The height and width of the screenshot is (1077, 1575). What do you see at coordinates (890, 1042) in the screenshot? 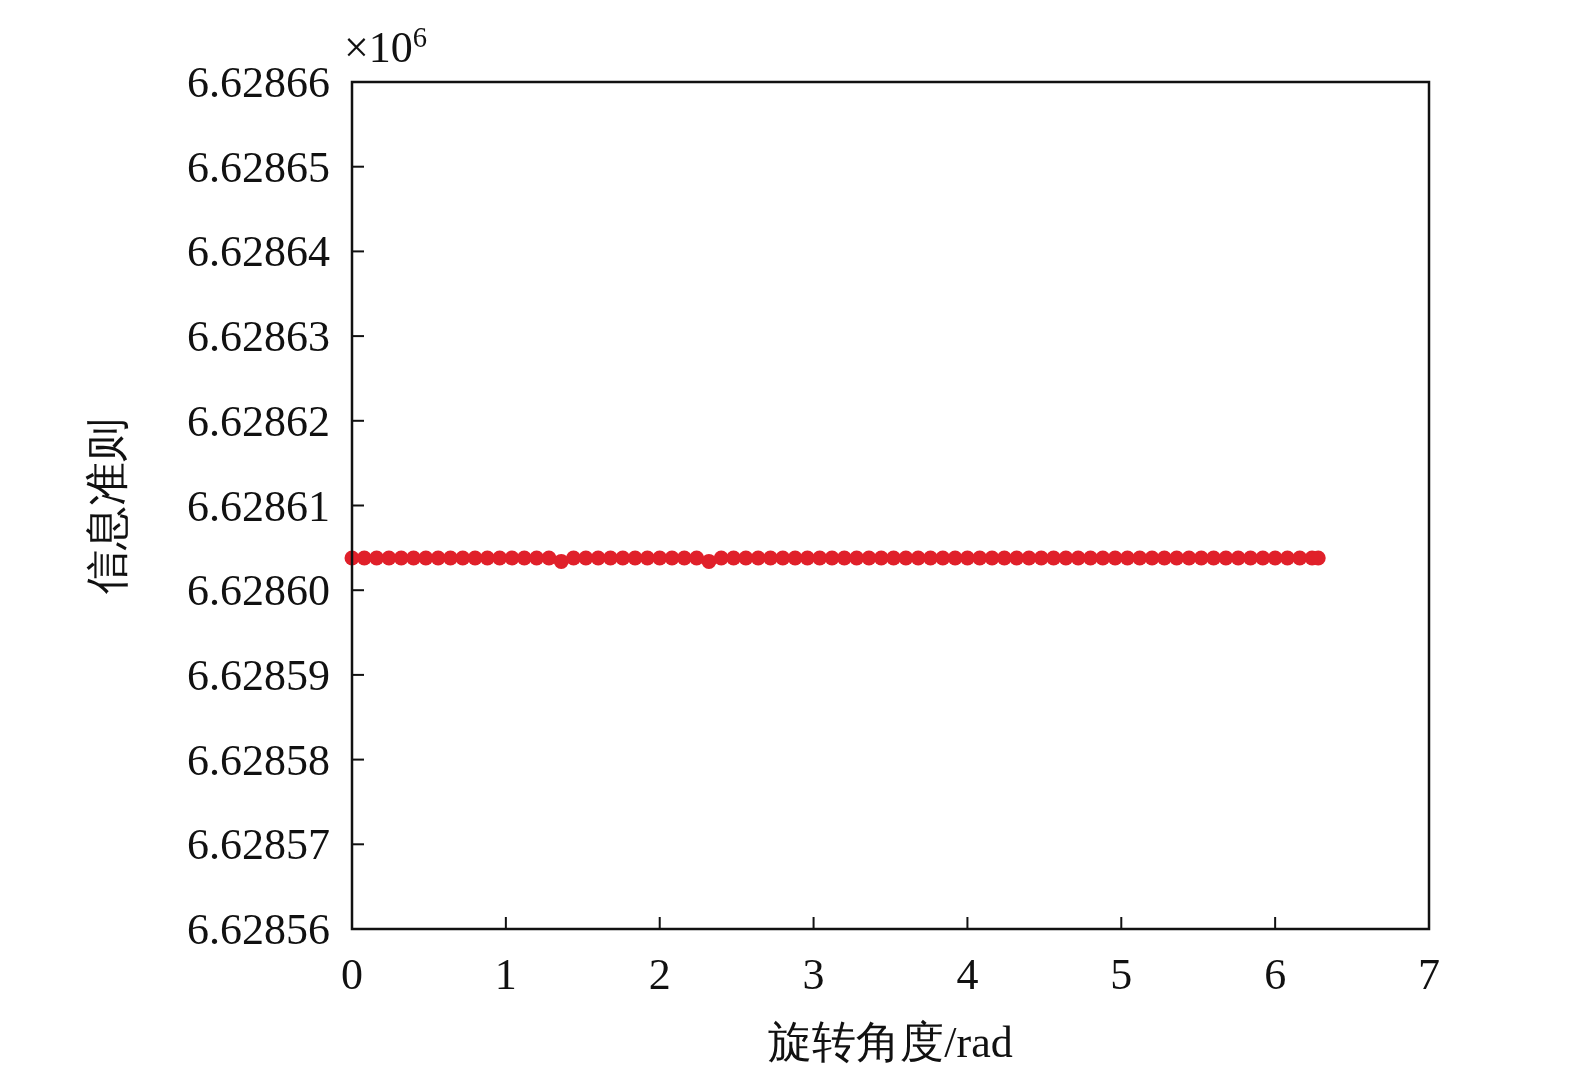
I see `x-axis-title: 旋转角度/rad` at bounding box center [890, 1042].